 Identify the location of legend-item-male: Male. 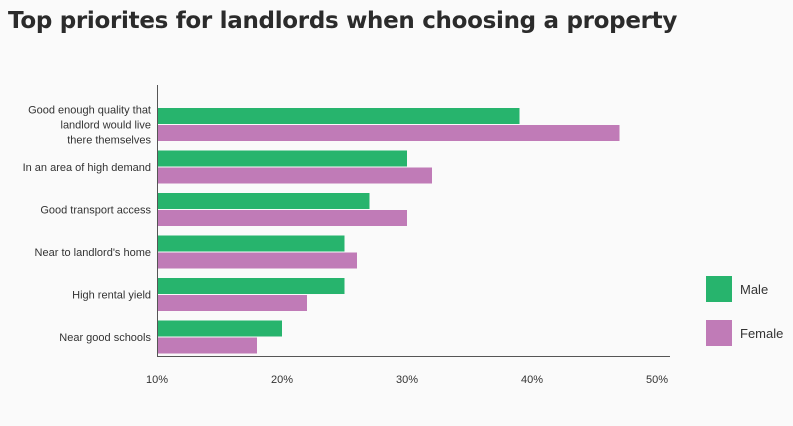
(749, 289).